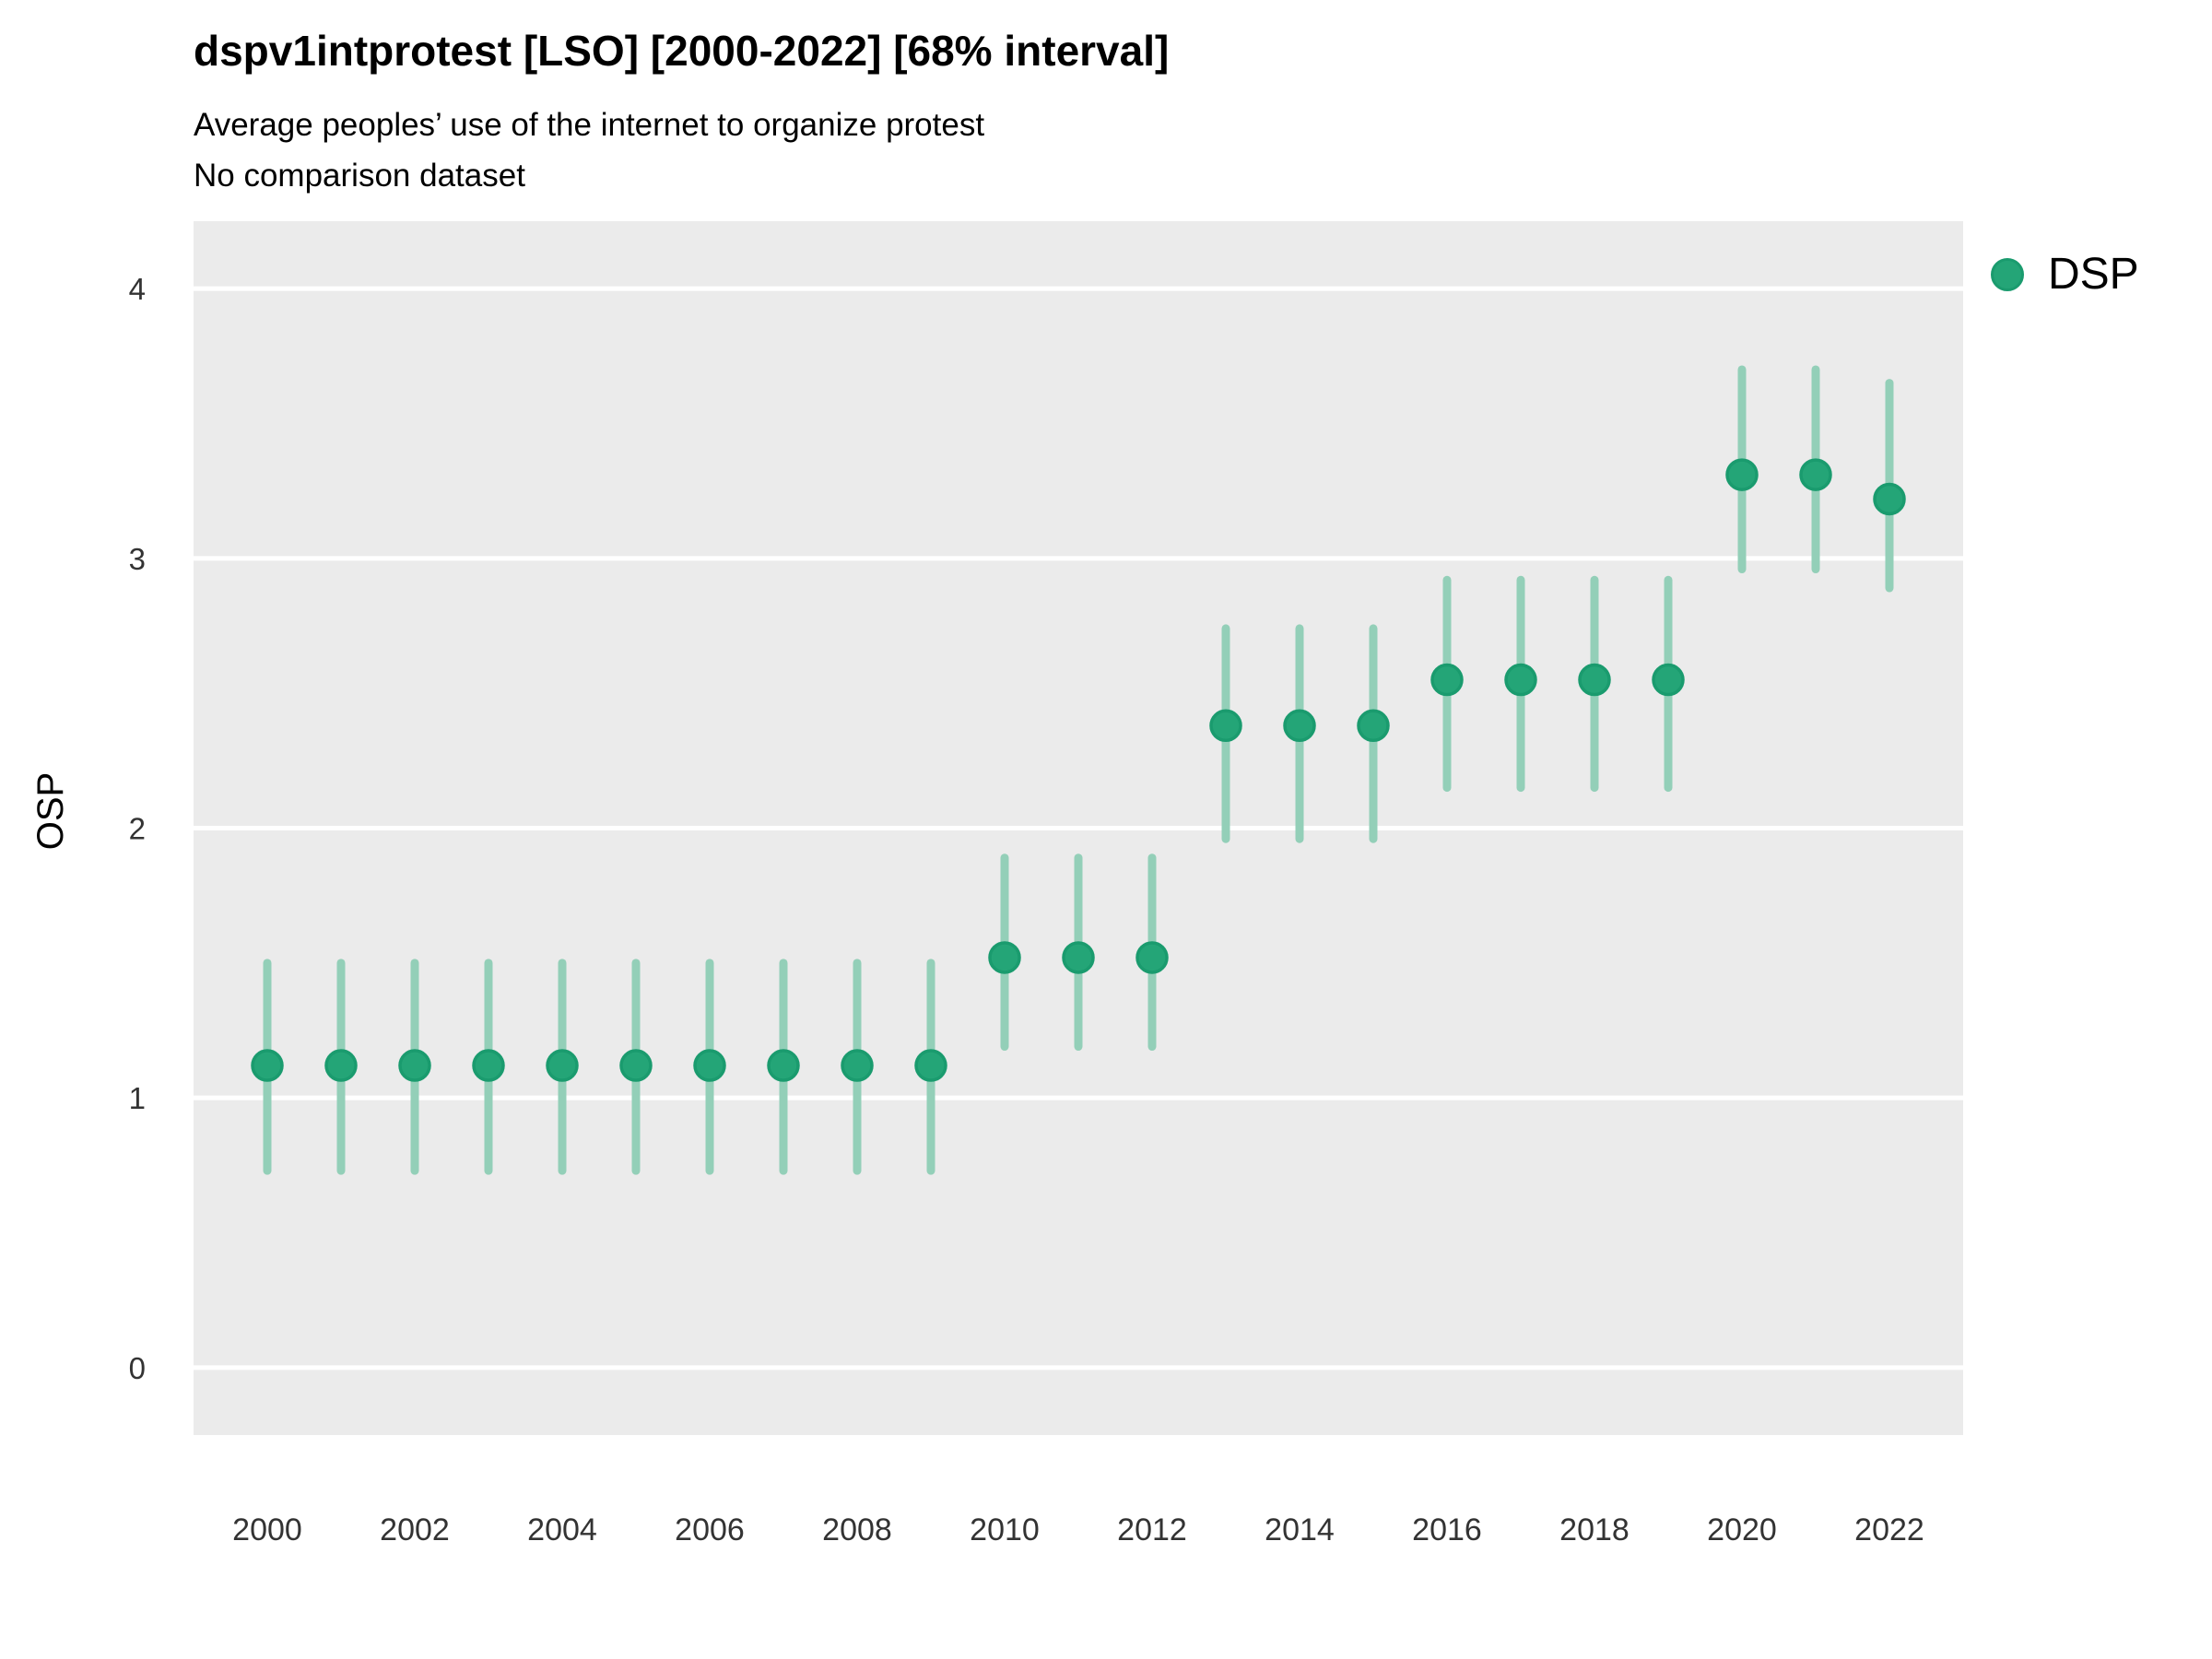 Image resolution: width=2212 pixels, height=1659 pixels. Describe the element at coordinates (1815, 474) in the screenshot. I see `data-point-2021` at that location.